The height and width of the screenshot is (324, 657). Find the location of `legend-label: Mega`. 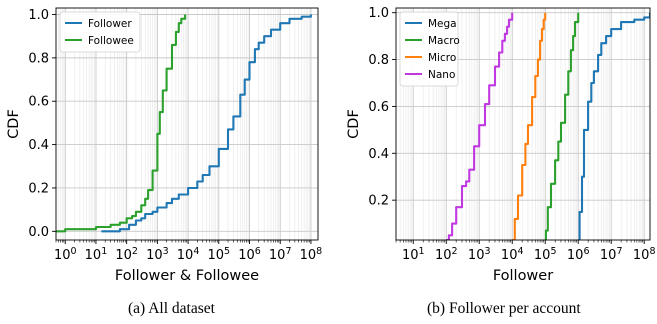

legend-label: Mega is located at coordinates (442, 24).